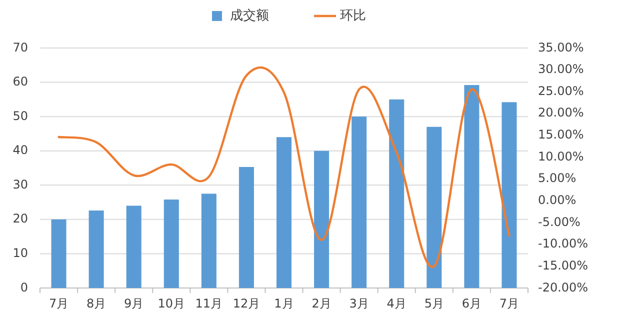 The width and height of the screenshot is (624, 323). What do you see at coordinates (557, 178) in the screenshot?
I see `y2-tick-label: 5.00%` at bounding box center [557, 178].